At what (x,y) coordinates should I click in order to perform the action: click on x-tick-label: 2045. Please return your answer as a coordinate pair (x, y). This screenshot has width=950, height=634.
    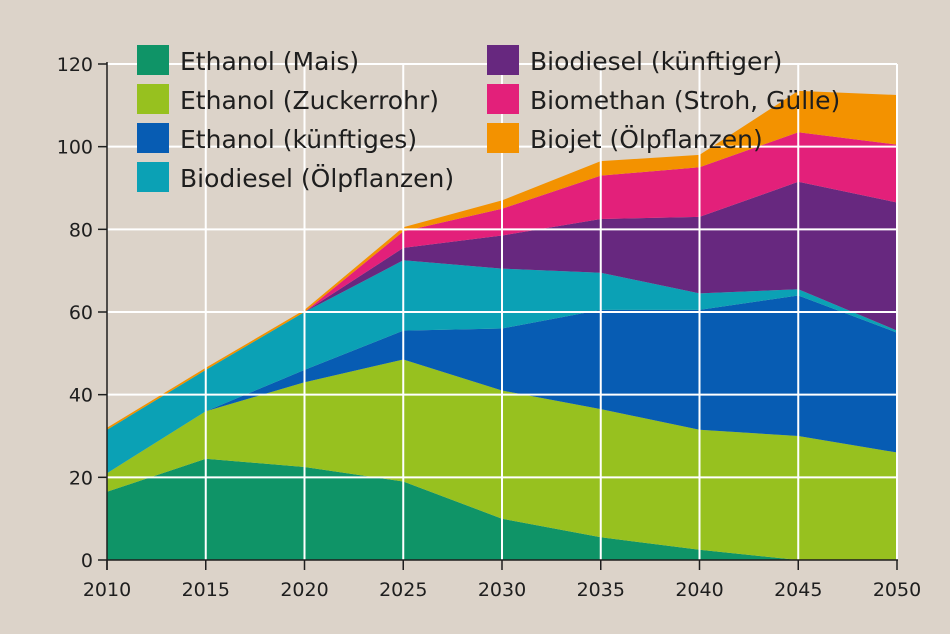
    Looking at the image, I should click on (798, 590).